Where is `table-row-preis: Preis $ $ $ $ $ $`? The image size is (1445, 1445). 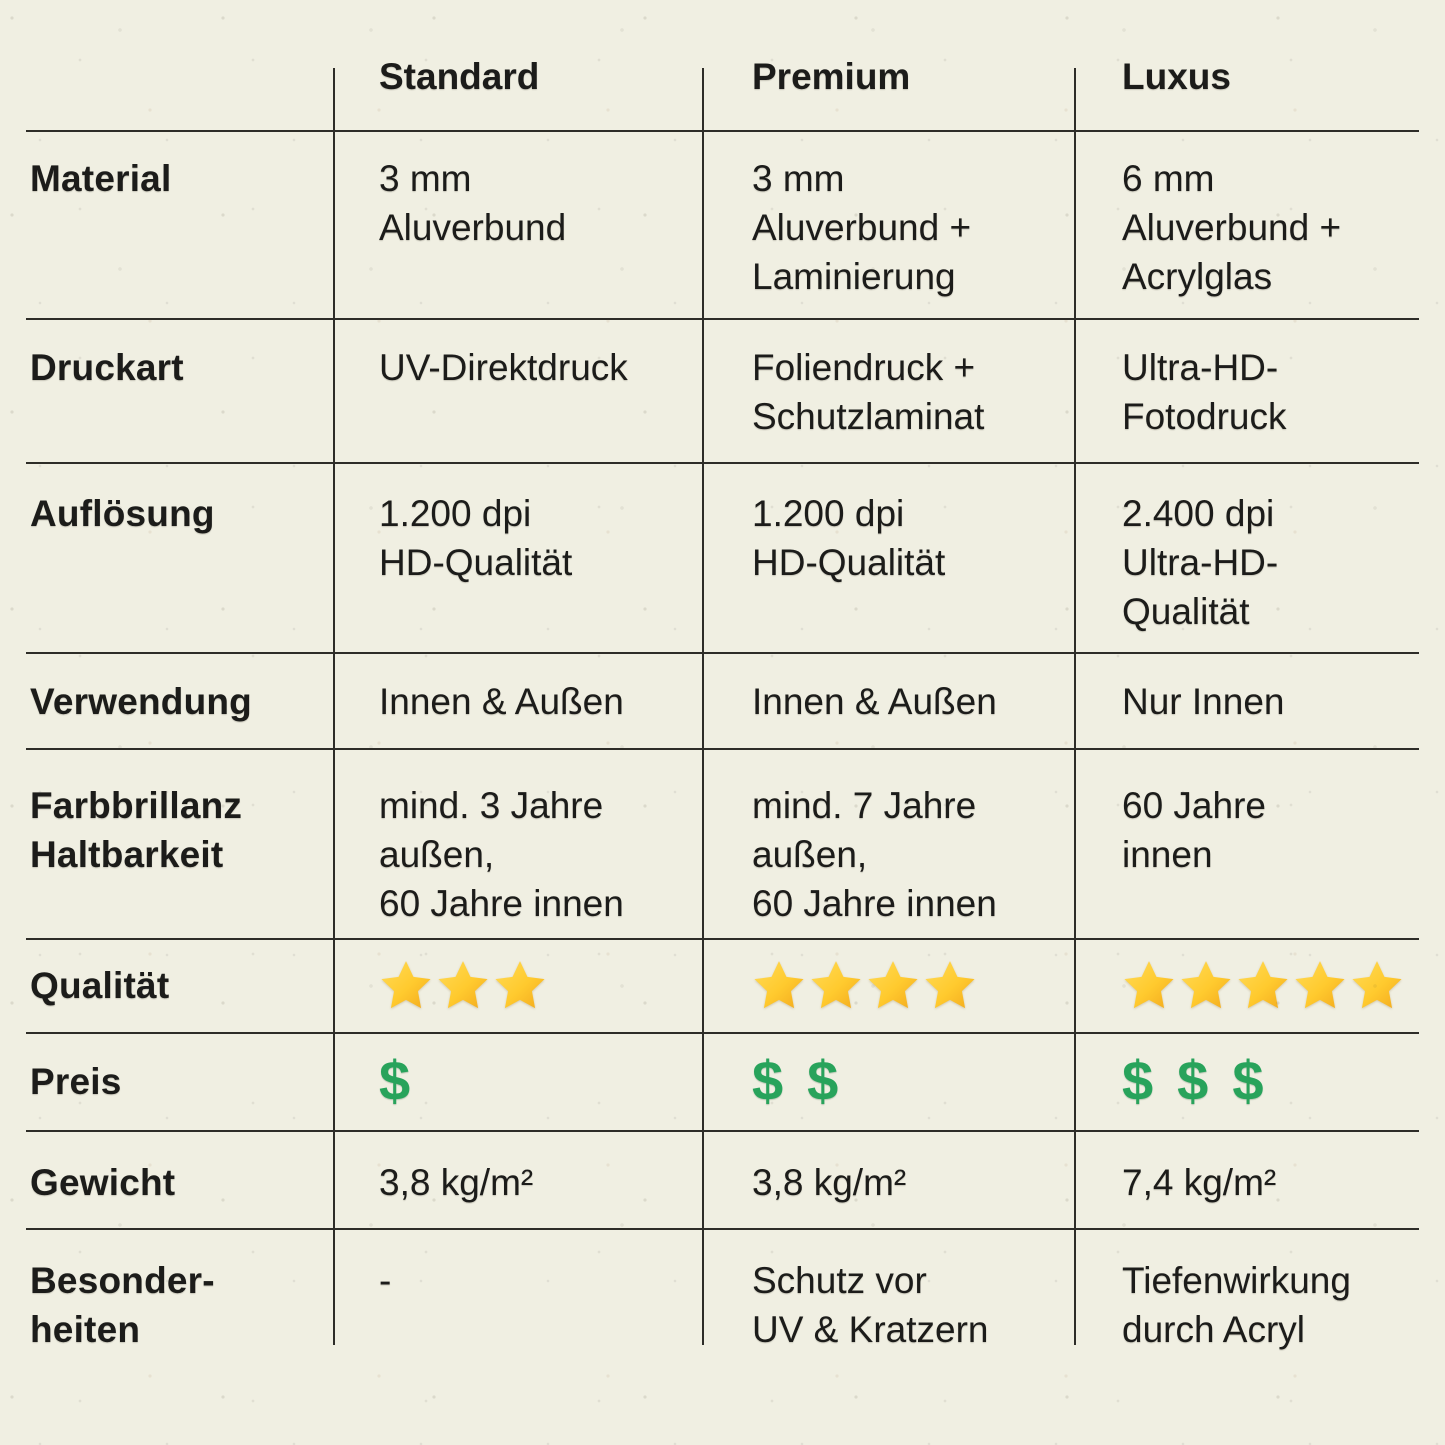
table-row-preis: Preis $ $ $ $ $ $ is located at coordinates (722, 1081).